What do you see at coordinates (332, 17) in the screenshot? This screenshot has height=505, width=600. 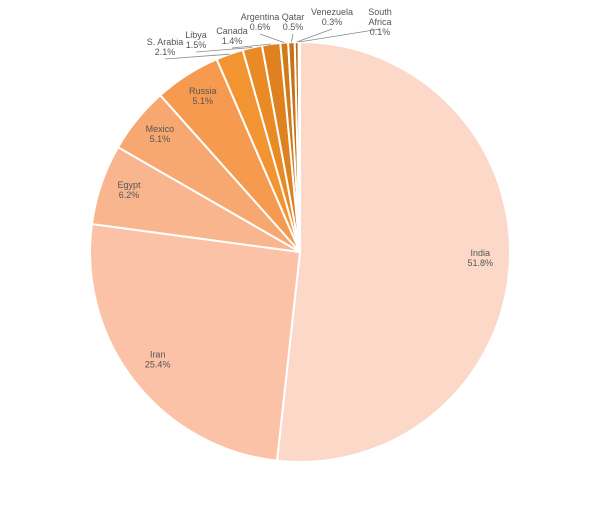 I see `slice-label-venezuela: Venezuela 0.3%` at bounding box center [332, 17].